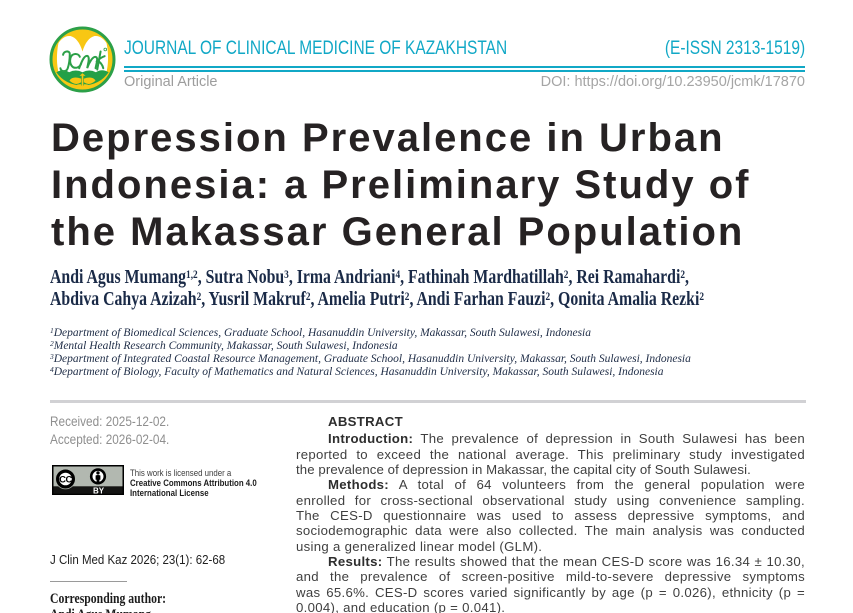  I want to click on svg-text: BY, so click(99, 490).